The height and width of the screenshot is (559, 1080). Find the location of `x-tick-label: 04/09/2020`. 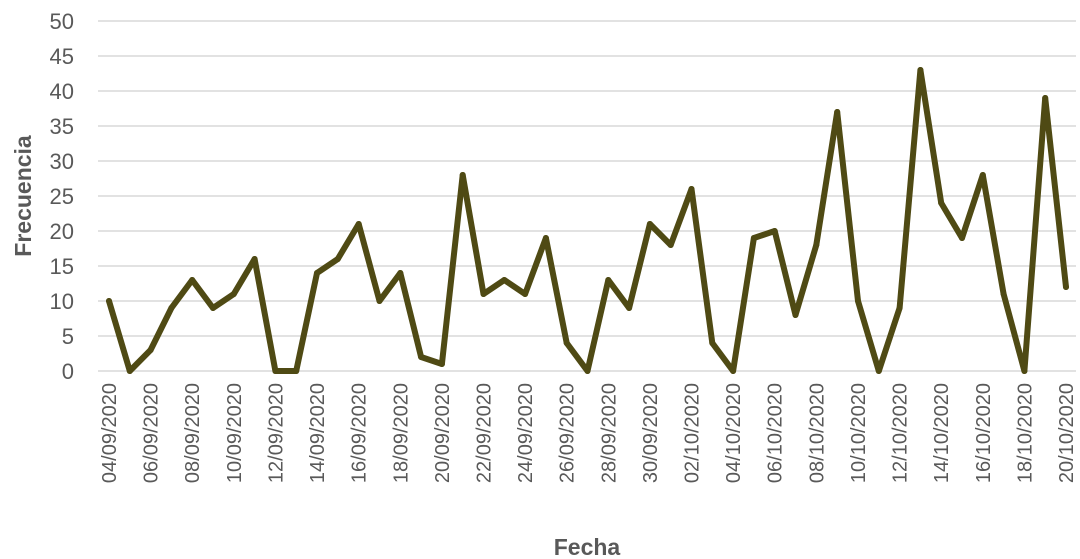

x-tick-label: 04/09/2020 is located at coordinates (110, 433).